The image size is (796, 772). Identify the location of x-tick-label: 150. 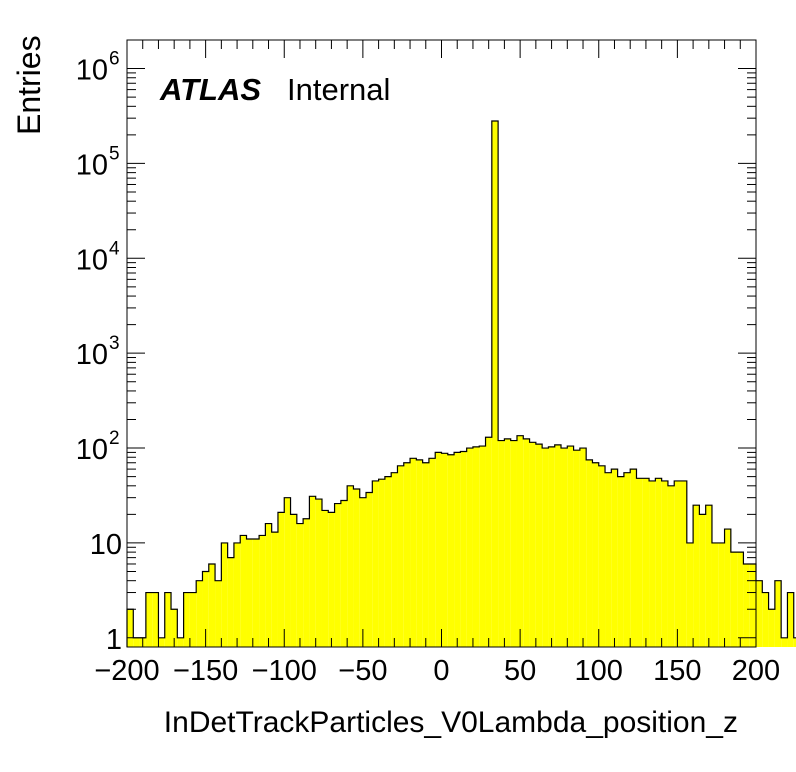
(677, 671).